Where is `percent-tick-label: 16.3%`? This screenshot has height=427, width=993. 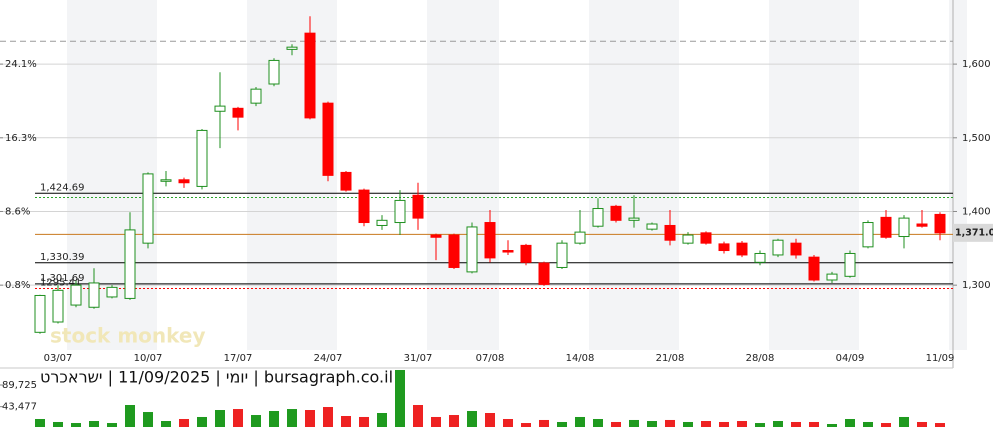
percent-tick-label: 16.3% is located at coordinates (21, 138).